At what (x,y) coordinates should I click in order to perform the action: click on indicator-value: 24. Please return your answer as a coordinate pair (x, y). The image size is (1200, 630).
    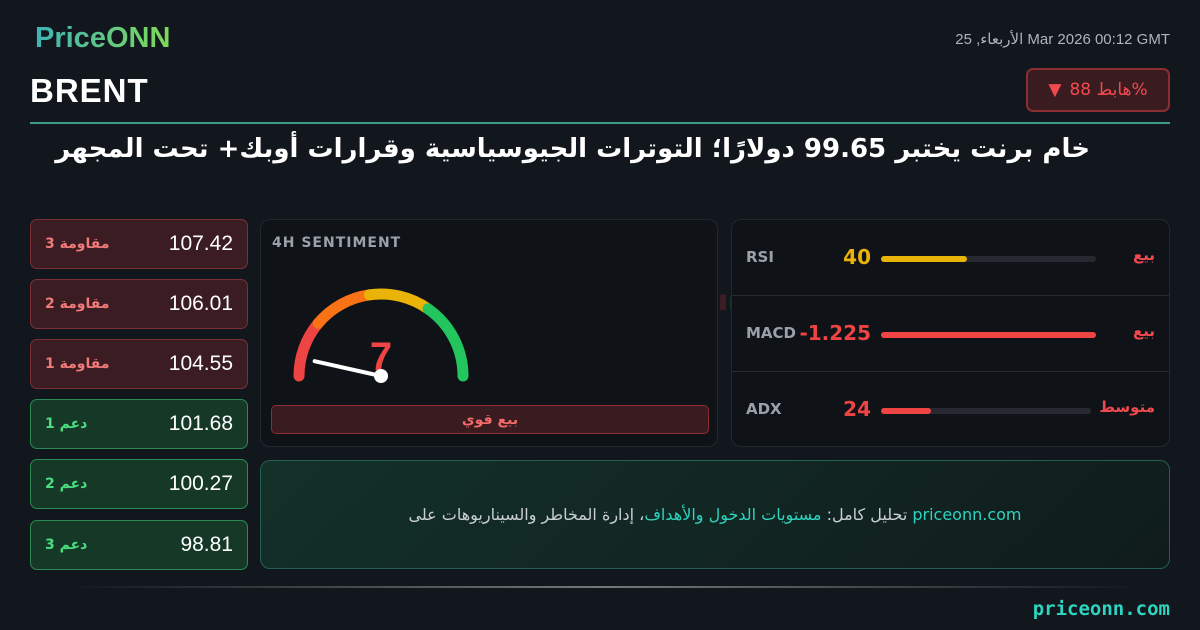
    Looking at the image, I should click on (857, 409).